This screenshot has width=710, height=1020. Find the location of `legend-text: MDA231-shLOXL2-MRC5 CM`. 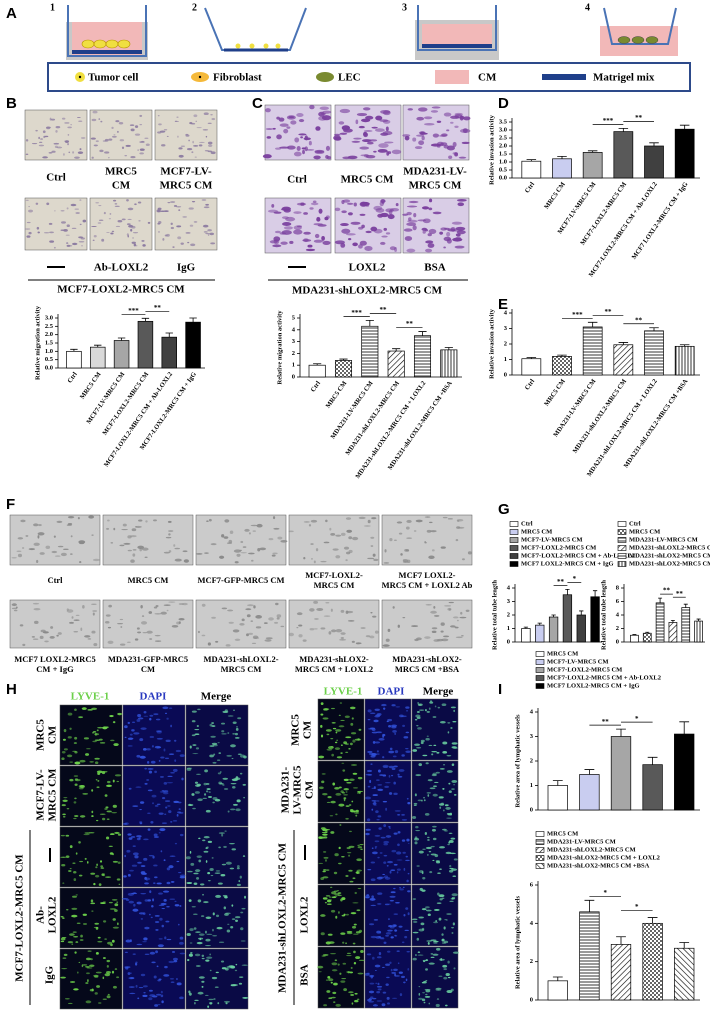

legend-text: MDA231-shLOXL2-MRC5 CM is located at coordinates (669, 547).